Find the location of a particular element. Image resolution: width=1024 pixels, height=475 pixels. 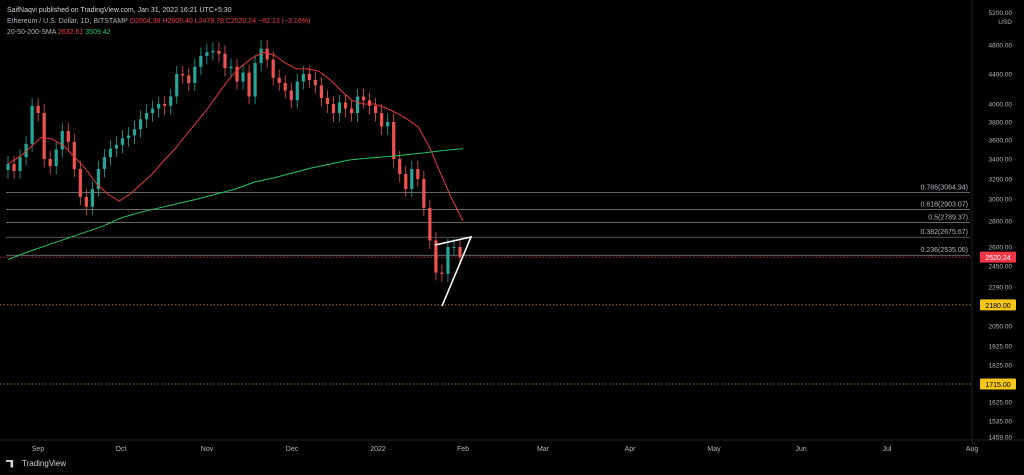

tradingview-watermark: TradingView is located at coordinates (36, 463).